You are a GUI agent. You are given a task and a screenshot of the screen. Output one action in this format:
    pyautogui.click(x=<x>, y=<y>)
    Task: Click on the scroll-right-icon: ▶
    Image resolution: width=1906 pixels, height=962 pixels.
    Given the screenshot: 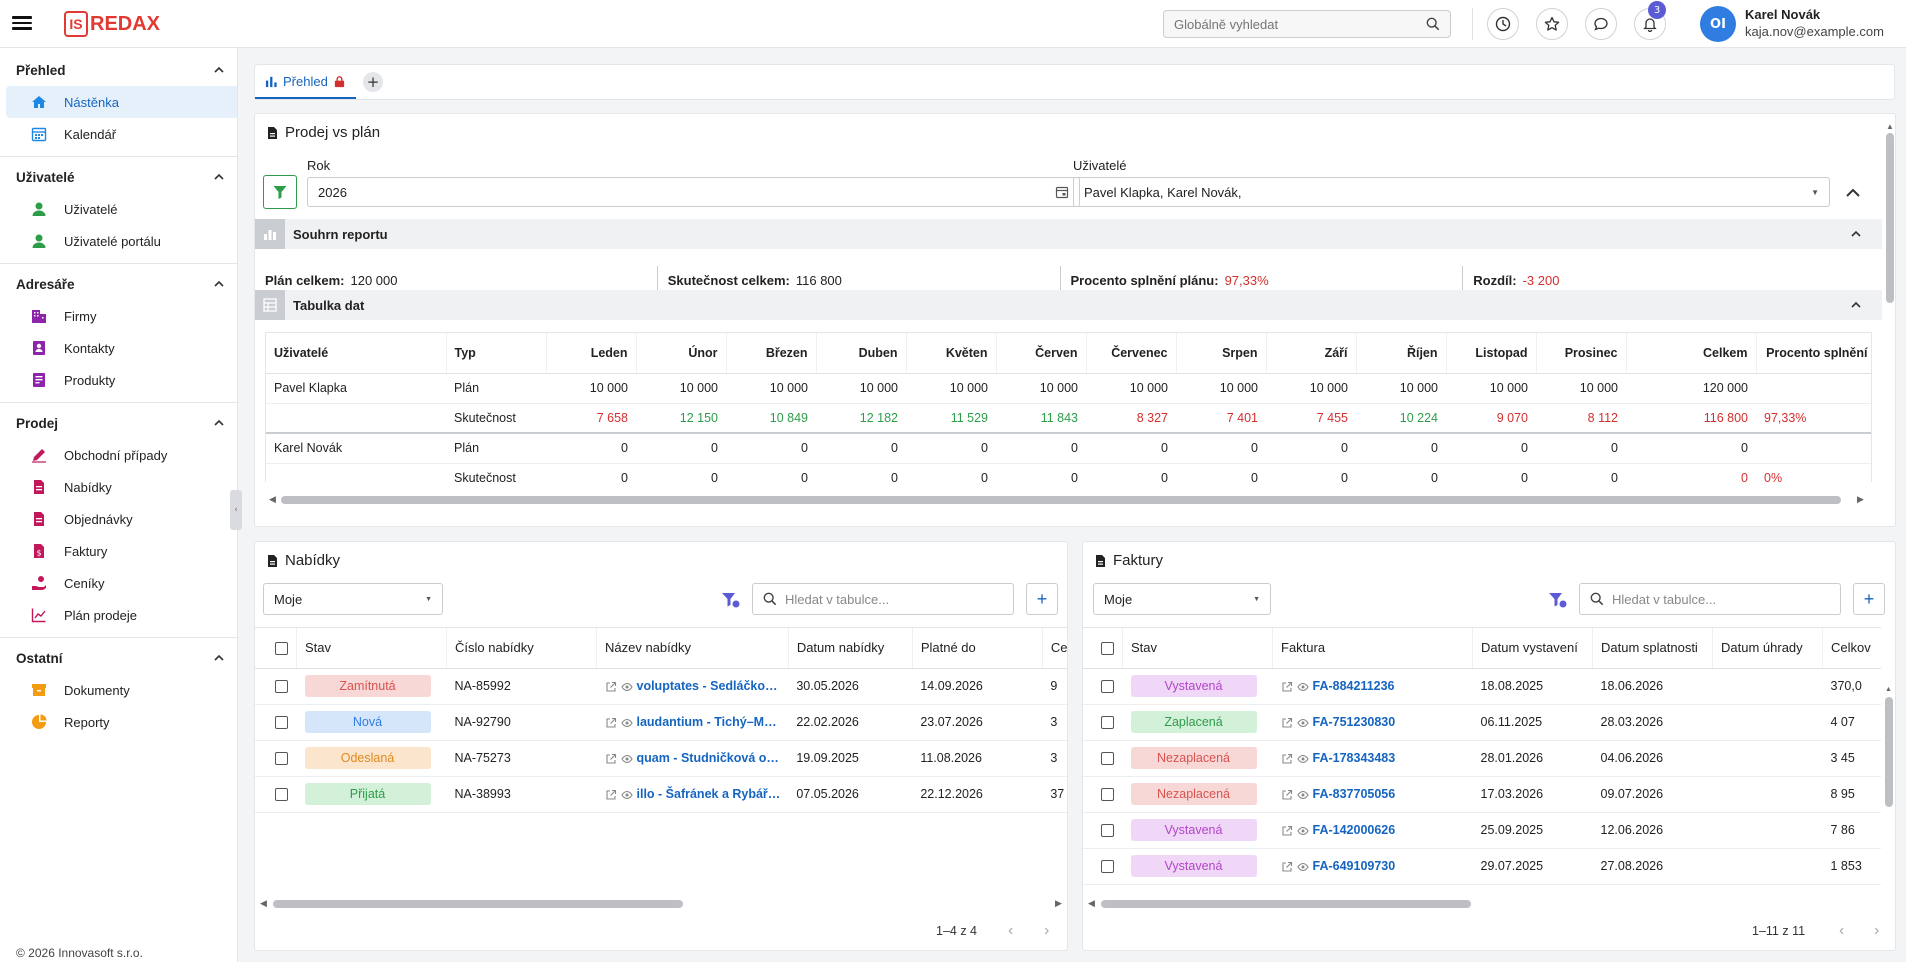 What is the action you would take?
    pyautogui.click(x=1058, y=903)
    